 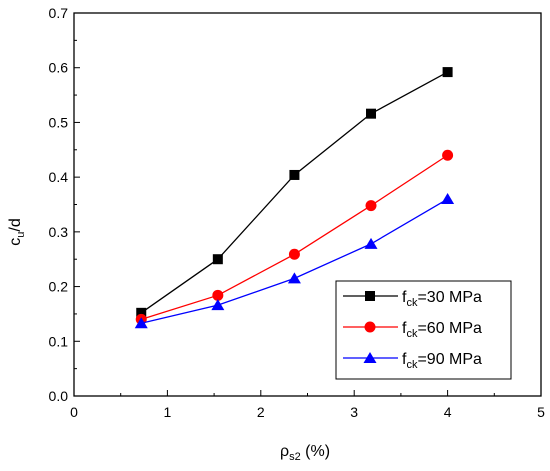 What do you see at coordinates (59, 122) in the screenshot?
I see `y-tick-label: 0.5` at bounding box center [59, 122].